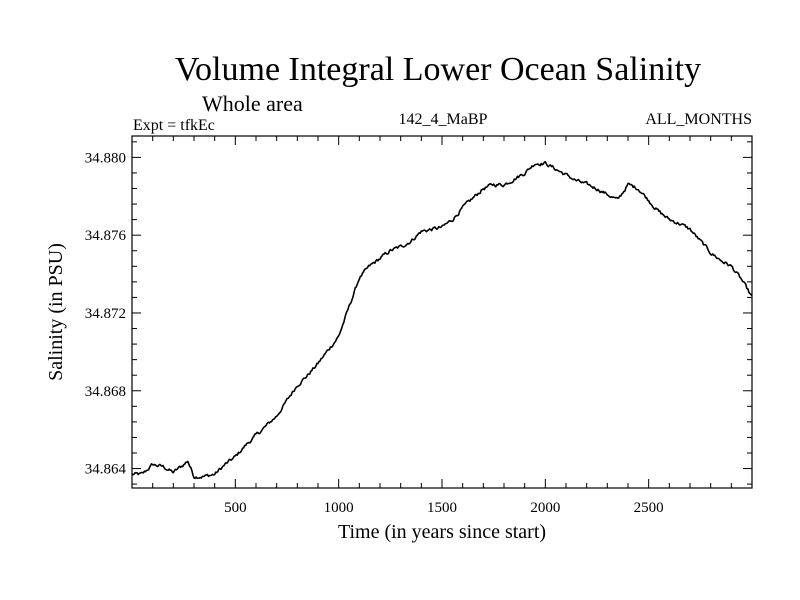 The image size is (800, 600). Describe the element at coordinates (105, 158) in the screenshot. I see `y-tick-label: 34.880` at that location.